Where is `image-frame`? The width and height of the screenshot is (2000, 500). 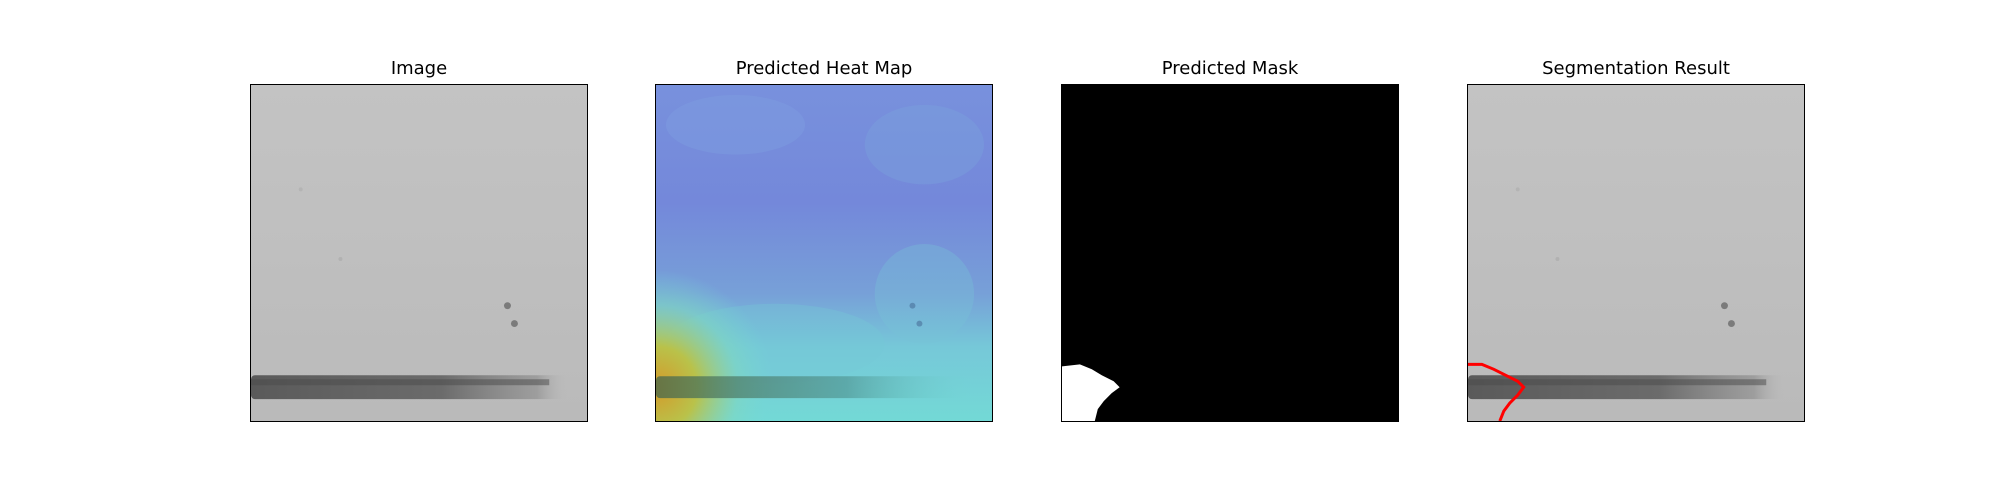
image-frame is located at coordinates (419, 253).